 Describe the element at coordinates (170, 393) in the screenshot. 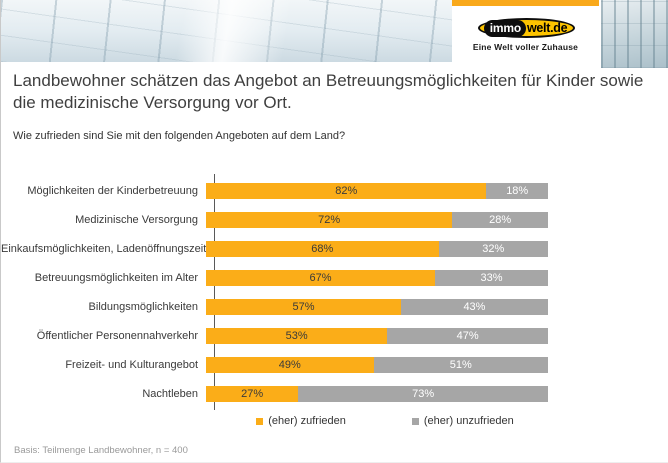

I see `category-label: Nachtleben` at that location.